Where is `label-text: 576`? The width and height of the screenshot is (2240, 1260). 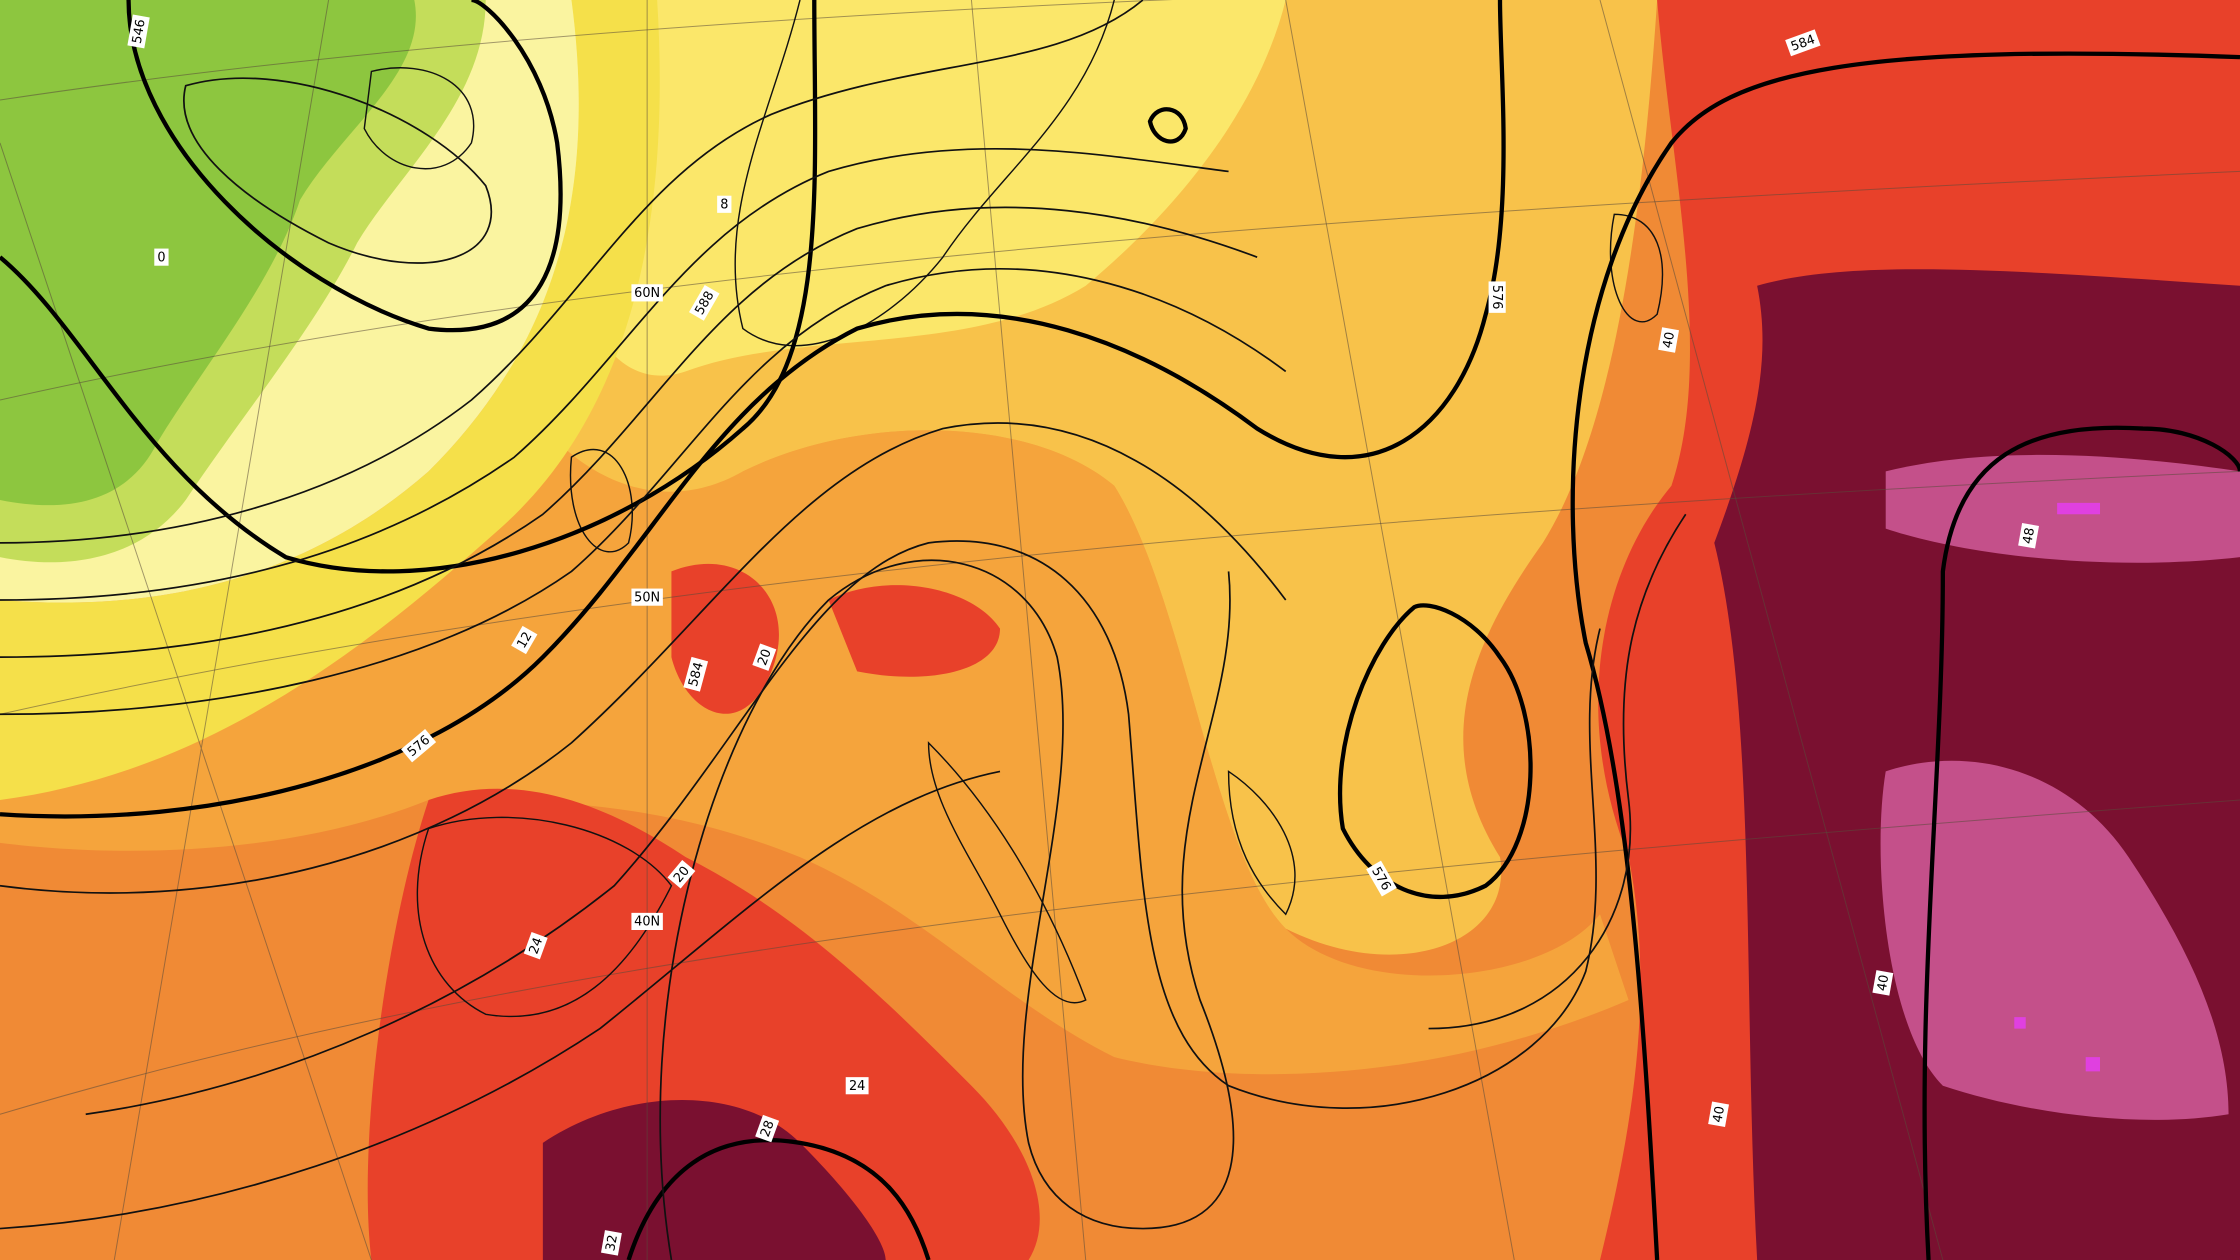 label-text: 576 is located at coordinates (1496, 297).